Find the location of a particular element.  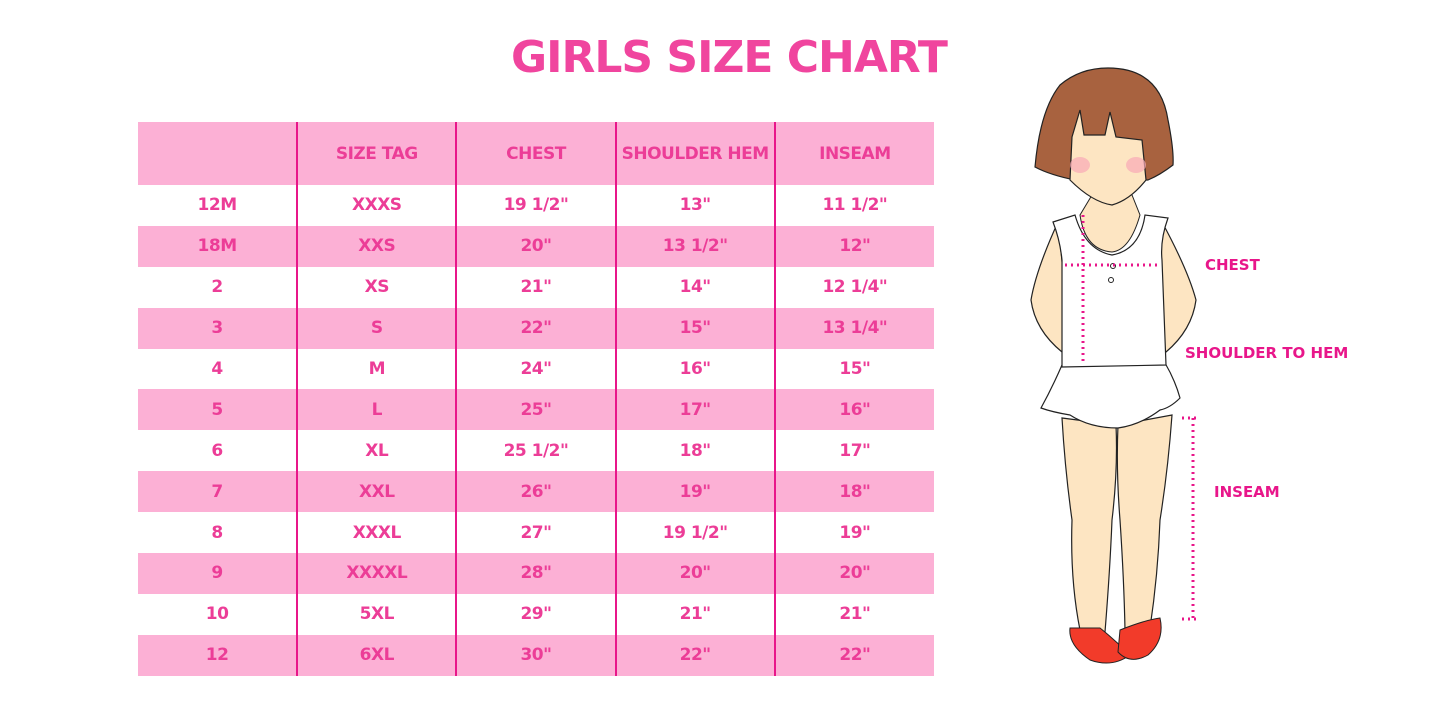

table-row: 12 6XL 30" 22" 22" is located at coordinates (536, 655).